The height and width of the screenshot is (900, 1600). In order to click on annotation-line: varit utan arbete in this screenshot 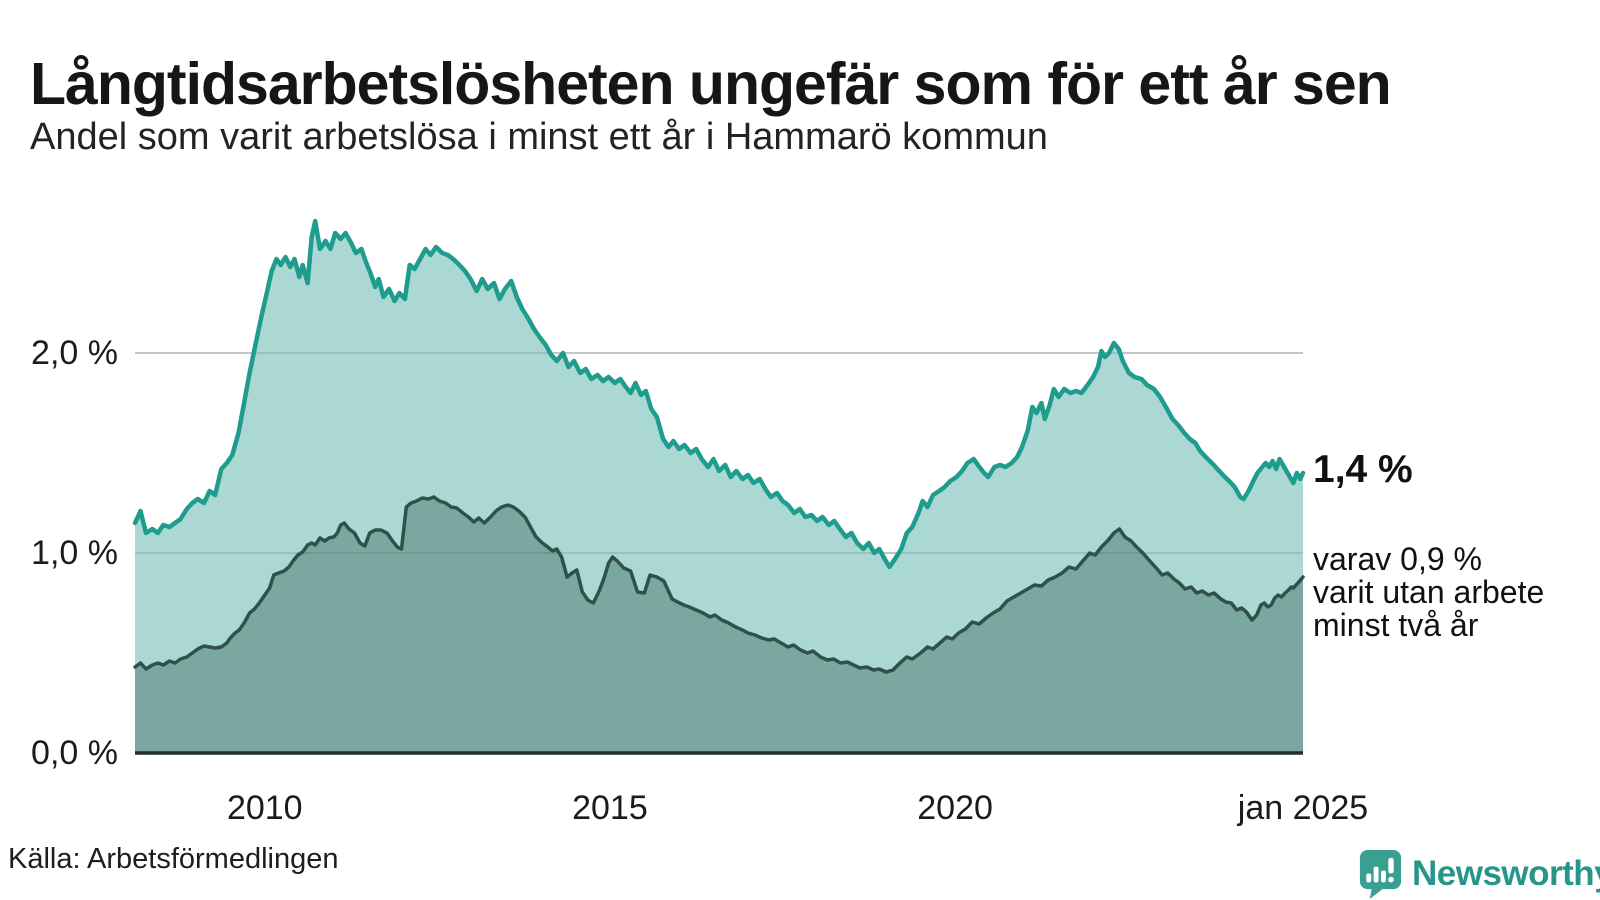, I will do `click(1429, 592)`.